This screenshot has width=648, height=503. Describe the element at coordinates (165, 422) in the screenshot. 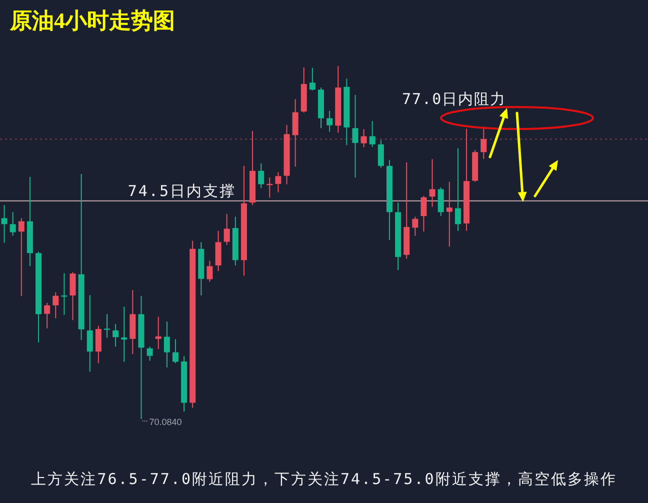

I see `annotation: 70.0840` at that location.